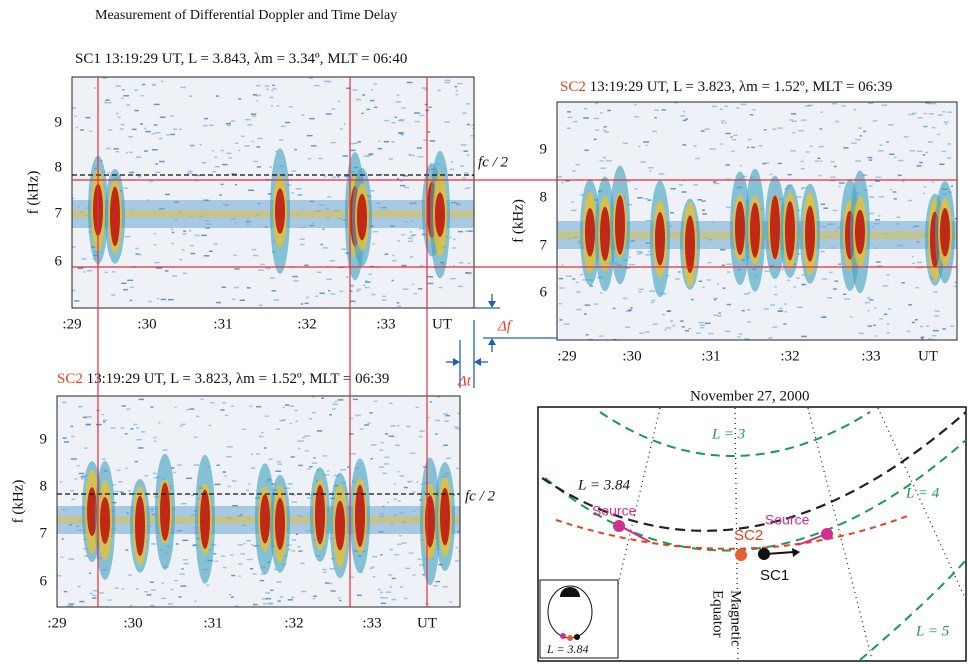 This screenshot has width=968, height=664. Describe the element at coordinates (741, 555) in the screenshot. I see `sc2-dot` at that location.